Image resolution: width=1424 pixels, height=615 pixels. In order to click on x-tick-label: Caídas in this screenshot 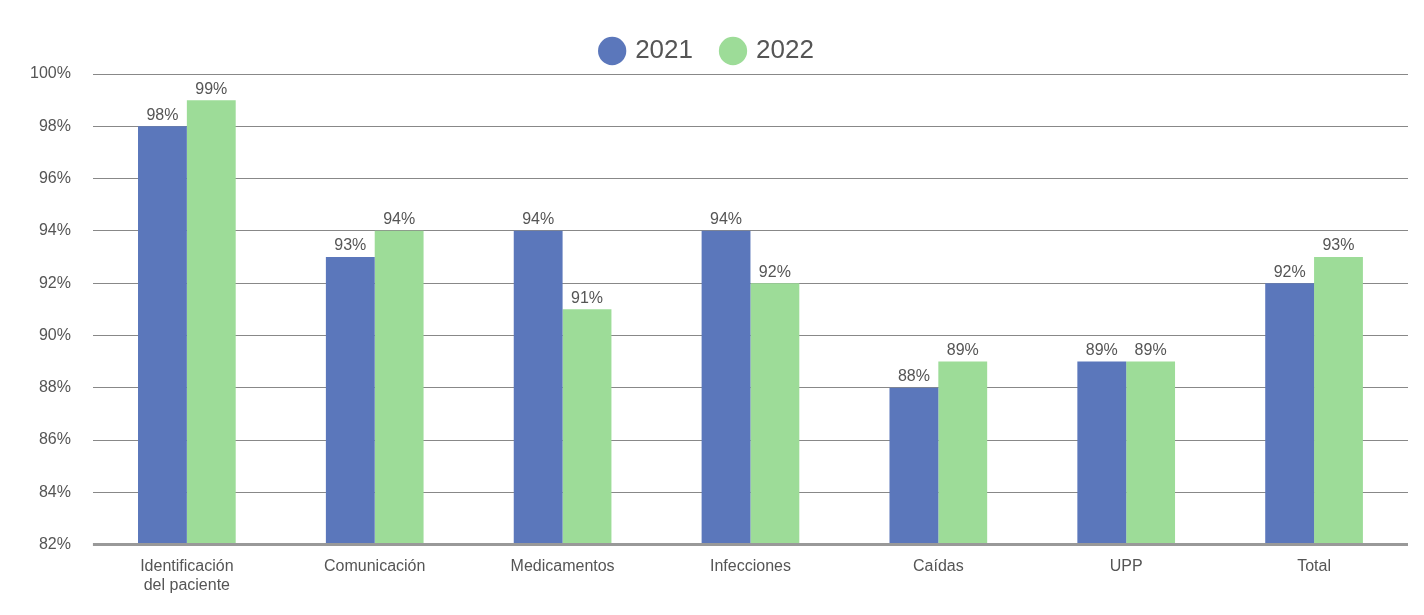, I will do `click(938, 565)`.